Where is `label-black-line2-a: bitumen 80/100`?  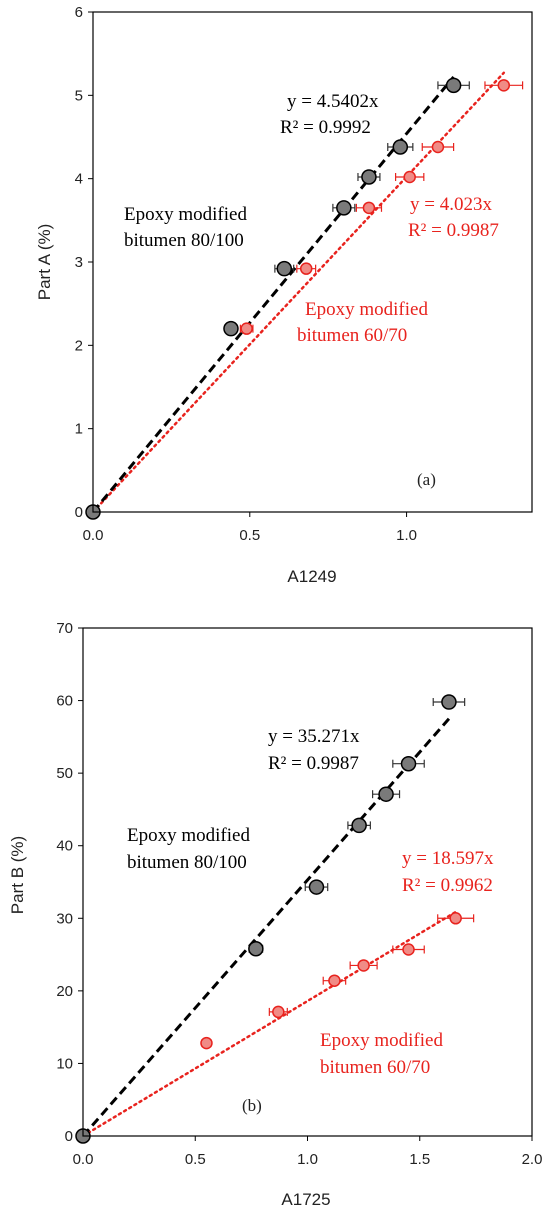
label-black-line2-a: bitumen 80/100 is located at coordinates (184, 240).